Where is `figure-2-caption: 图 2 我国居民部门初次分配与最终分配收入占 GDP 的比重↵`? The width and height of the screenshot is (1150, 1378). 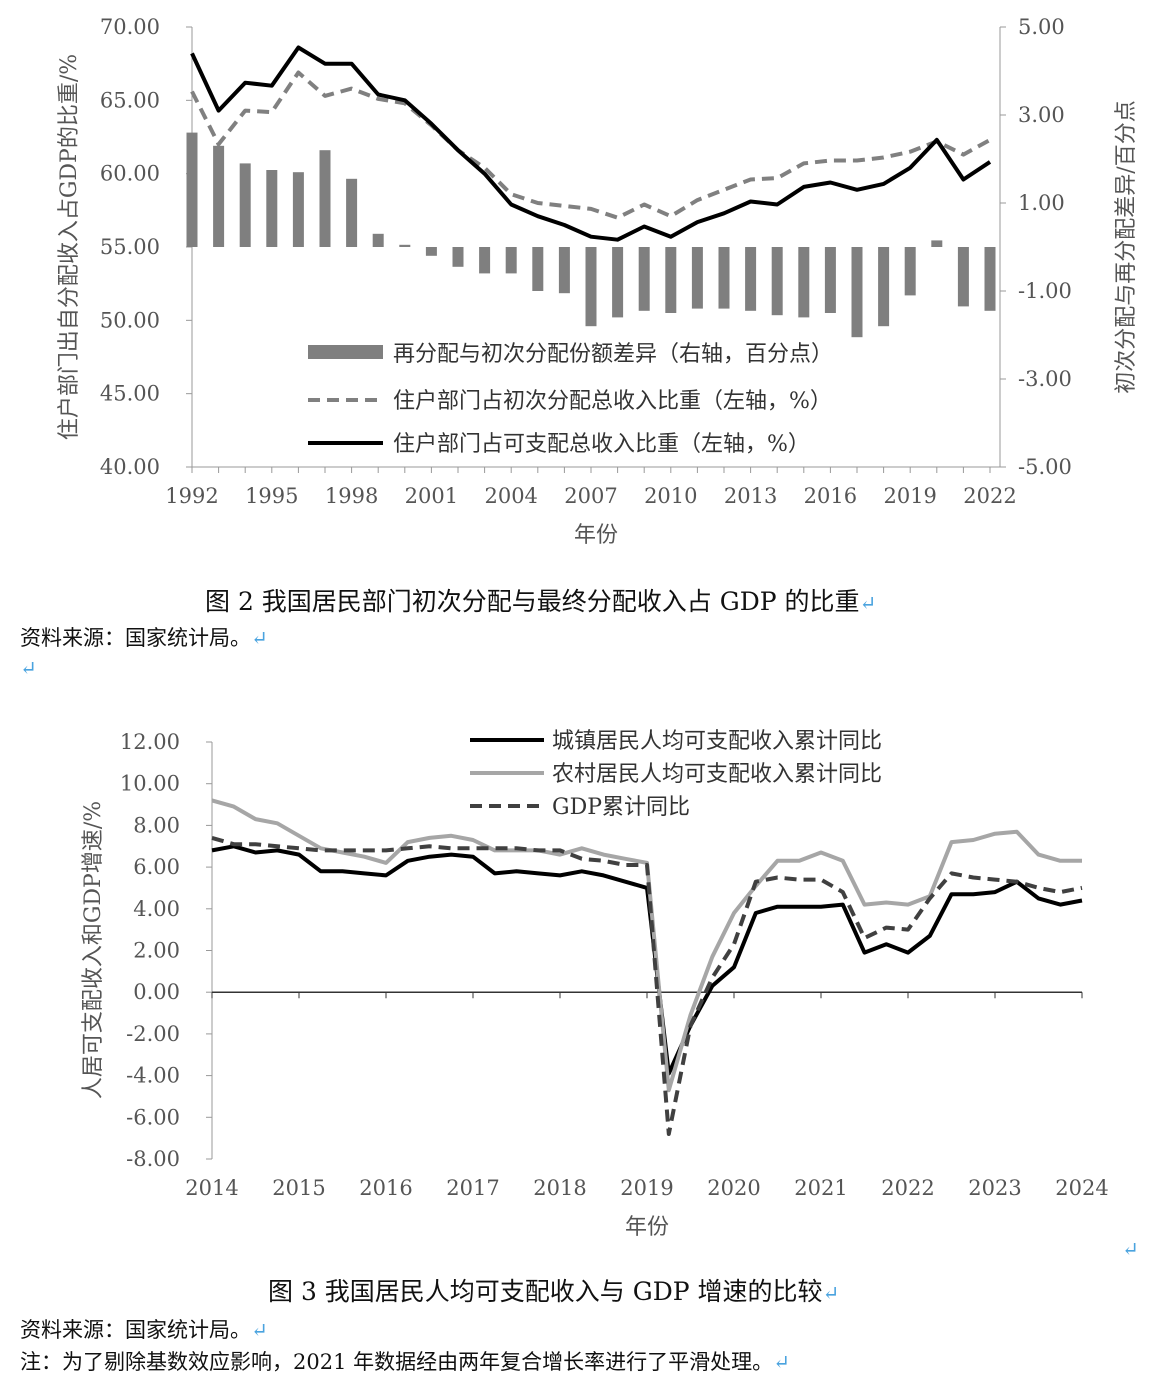
figure-2-caption: 图 2 我国居民部门初次分配与最终分配收入占 GDP 的比重↵ is located at coordinates (541, 601).